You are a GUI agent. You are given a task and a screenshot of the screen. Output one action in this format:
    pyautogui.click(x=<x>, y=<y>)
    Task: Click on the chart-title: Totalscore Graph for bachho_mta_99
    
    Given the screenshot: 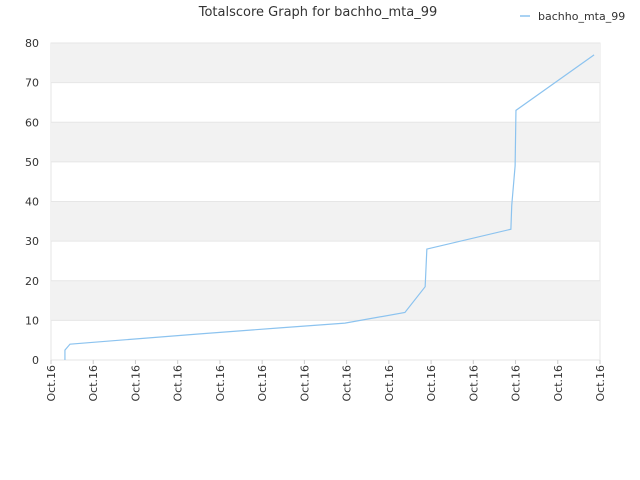 What is the action you would take?
    pyautogui.click(x=318, y=12)
    